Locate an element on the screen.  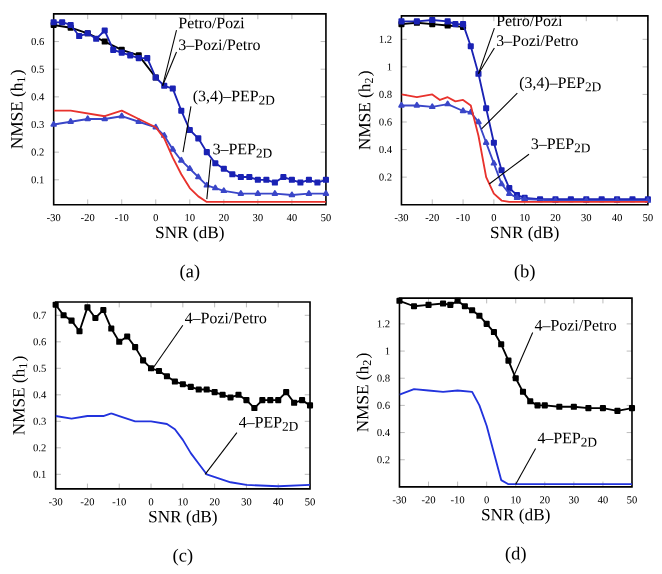
text: (a) is located at coordinates (190, 273).